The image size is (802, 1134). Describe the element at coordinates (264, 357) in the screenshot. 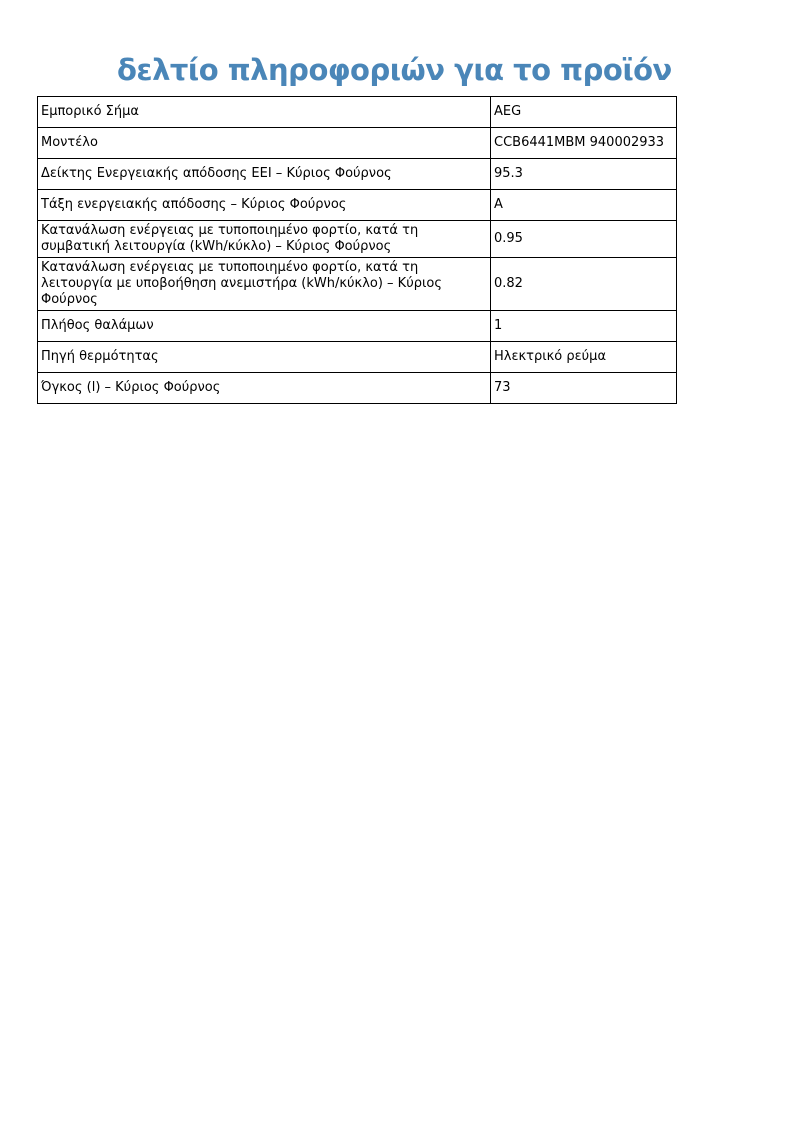

I see `row-label: Πηγή θερμότητας` at that location.